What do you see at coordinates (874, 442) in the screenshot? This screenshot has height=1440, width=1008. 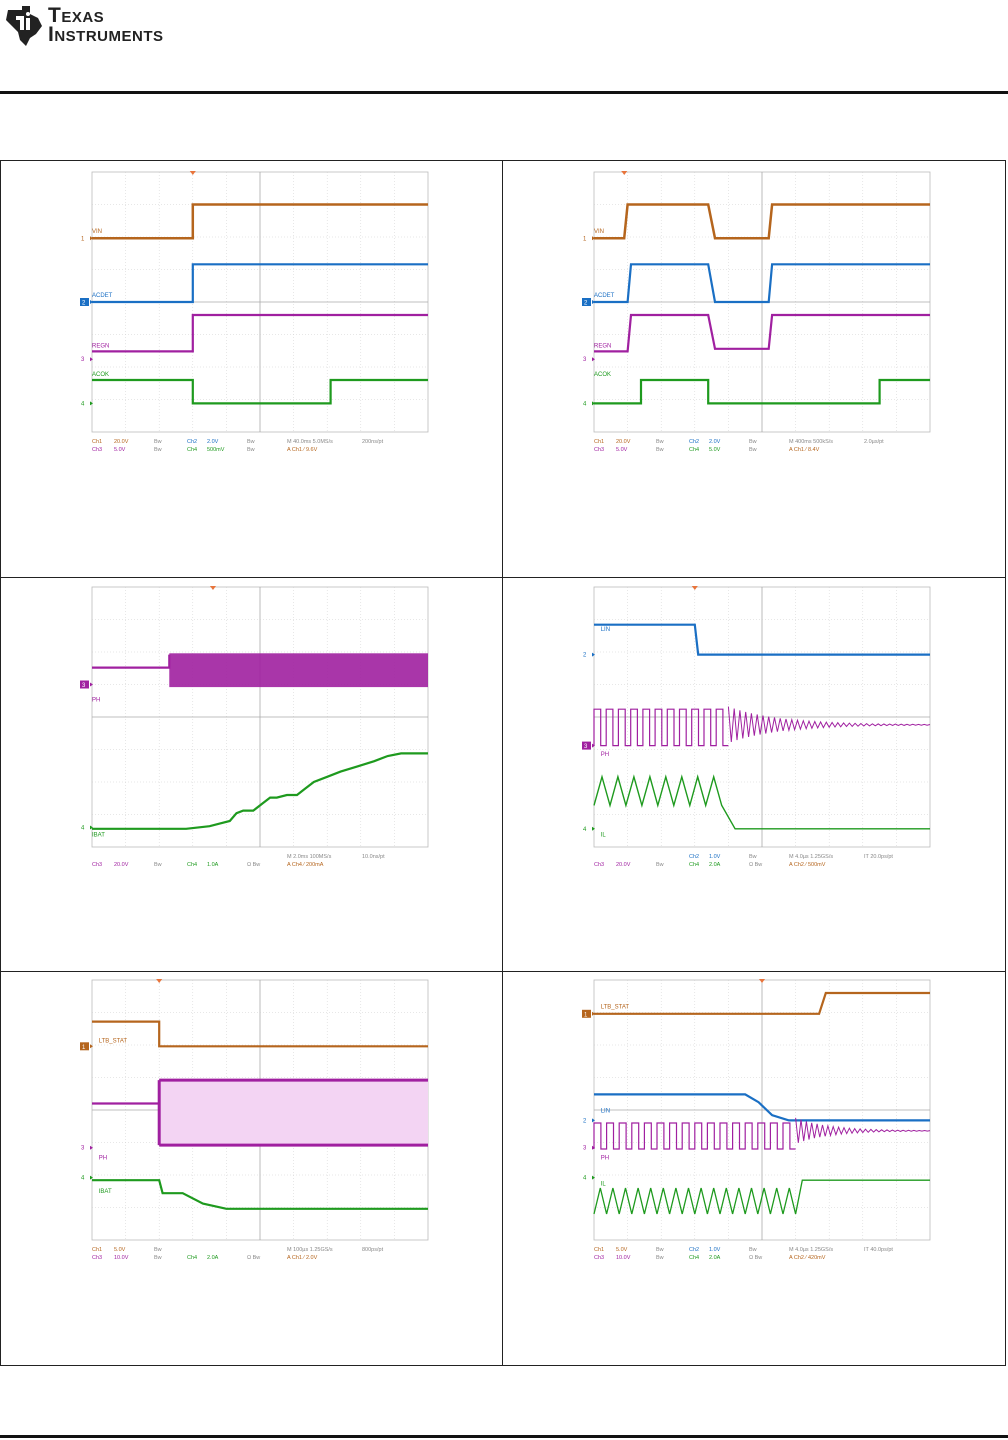 I see `scope-setting: 2.0µs/pt` at bounding box center [874, 442].